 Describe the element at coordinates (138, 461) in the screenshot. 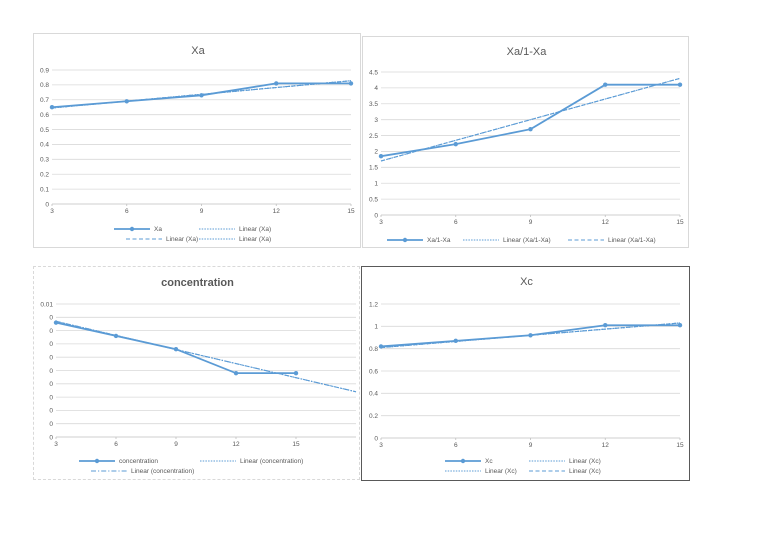

I see `legend-label: concentration` at that location.